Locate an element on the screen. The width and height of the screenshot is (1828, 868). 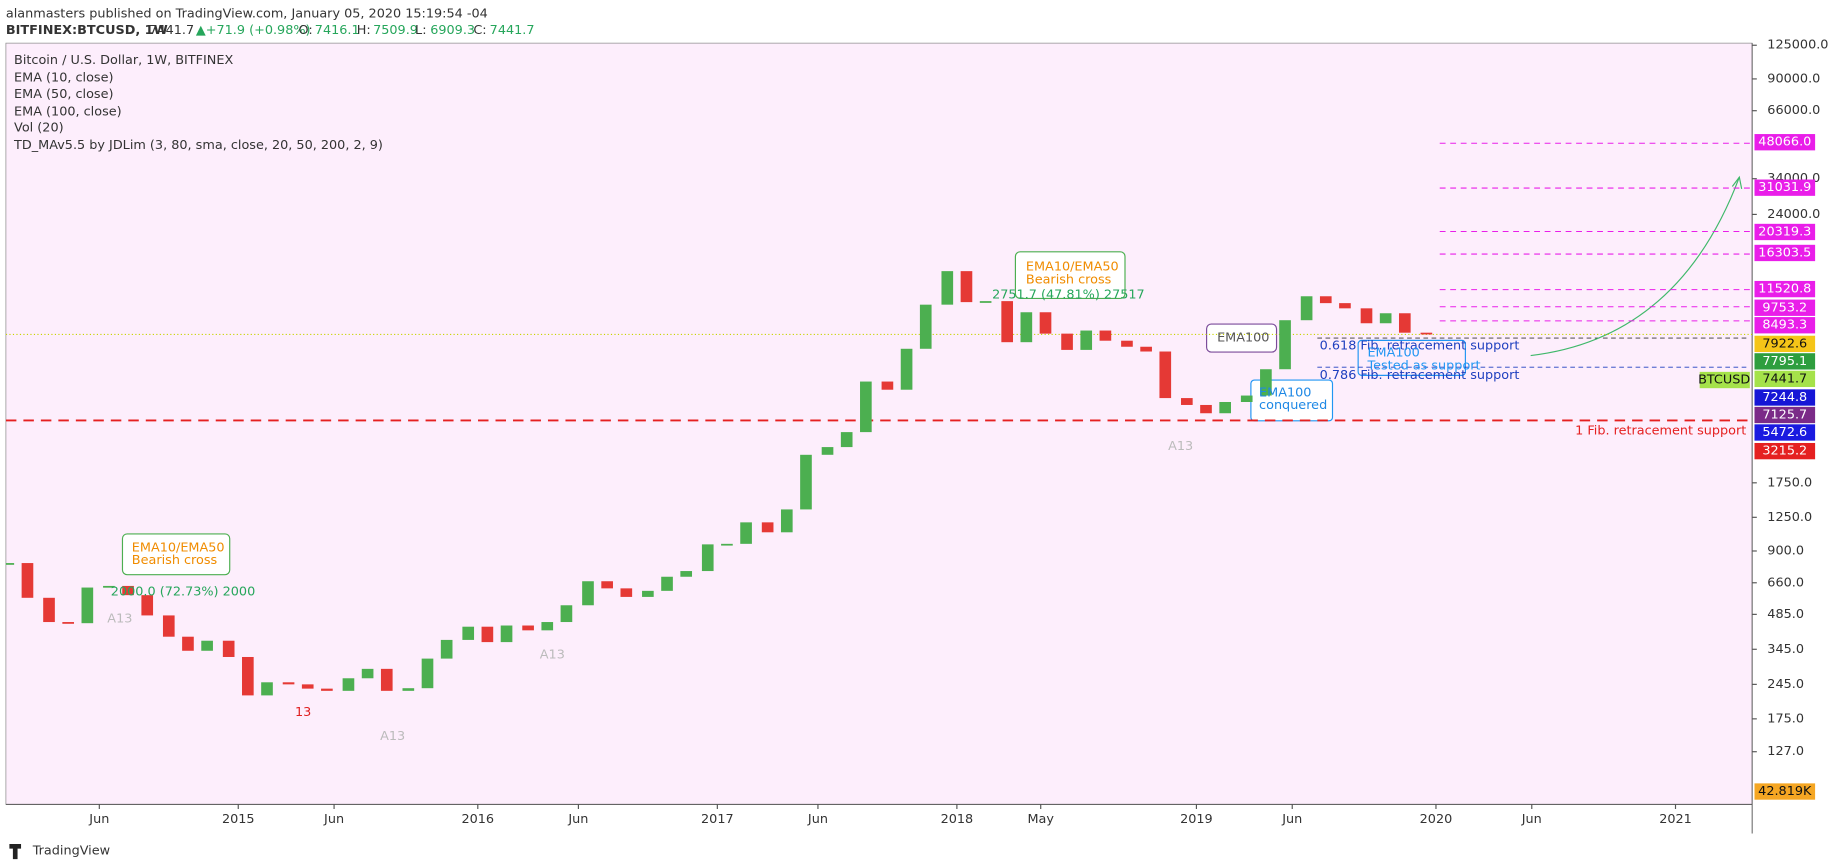
ohlc-key: H: is located at coordinates (364, 30).